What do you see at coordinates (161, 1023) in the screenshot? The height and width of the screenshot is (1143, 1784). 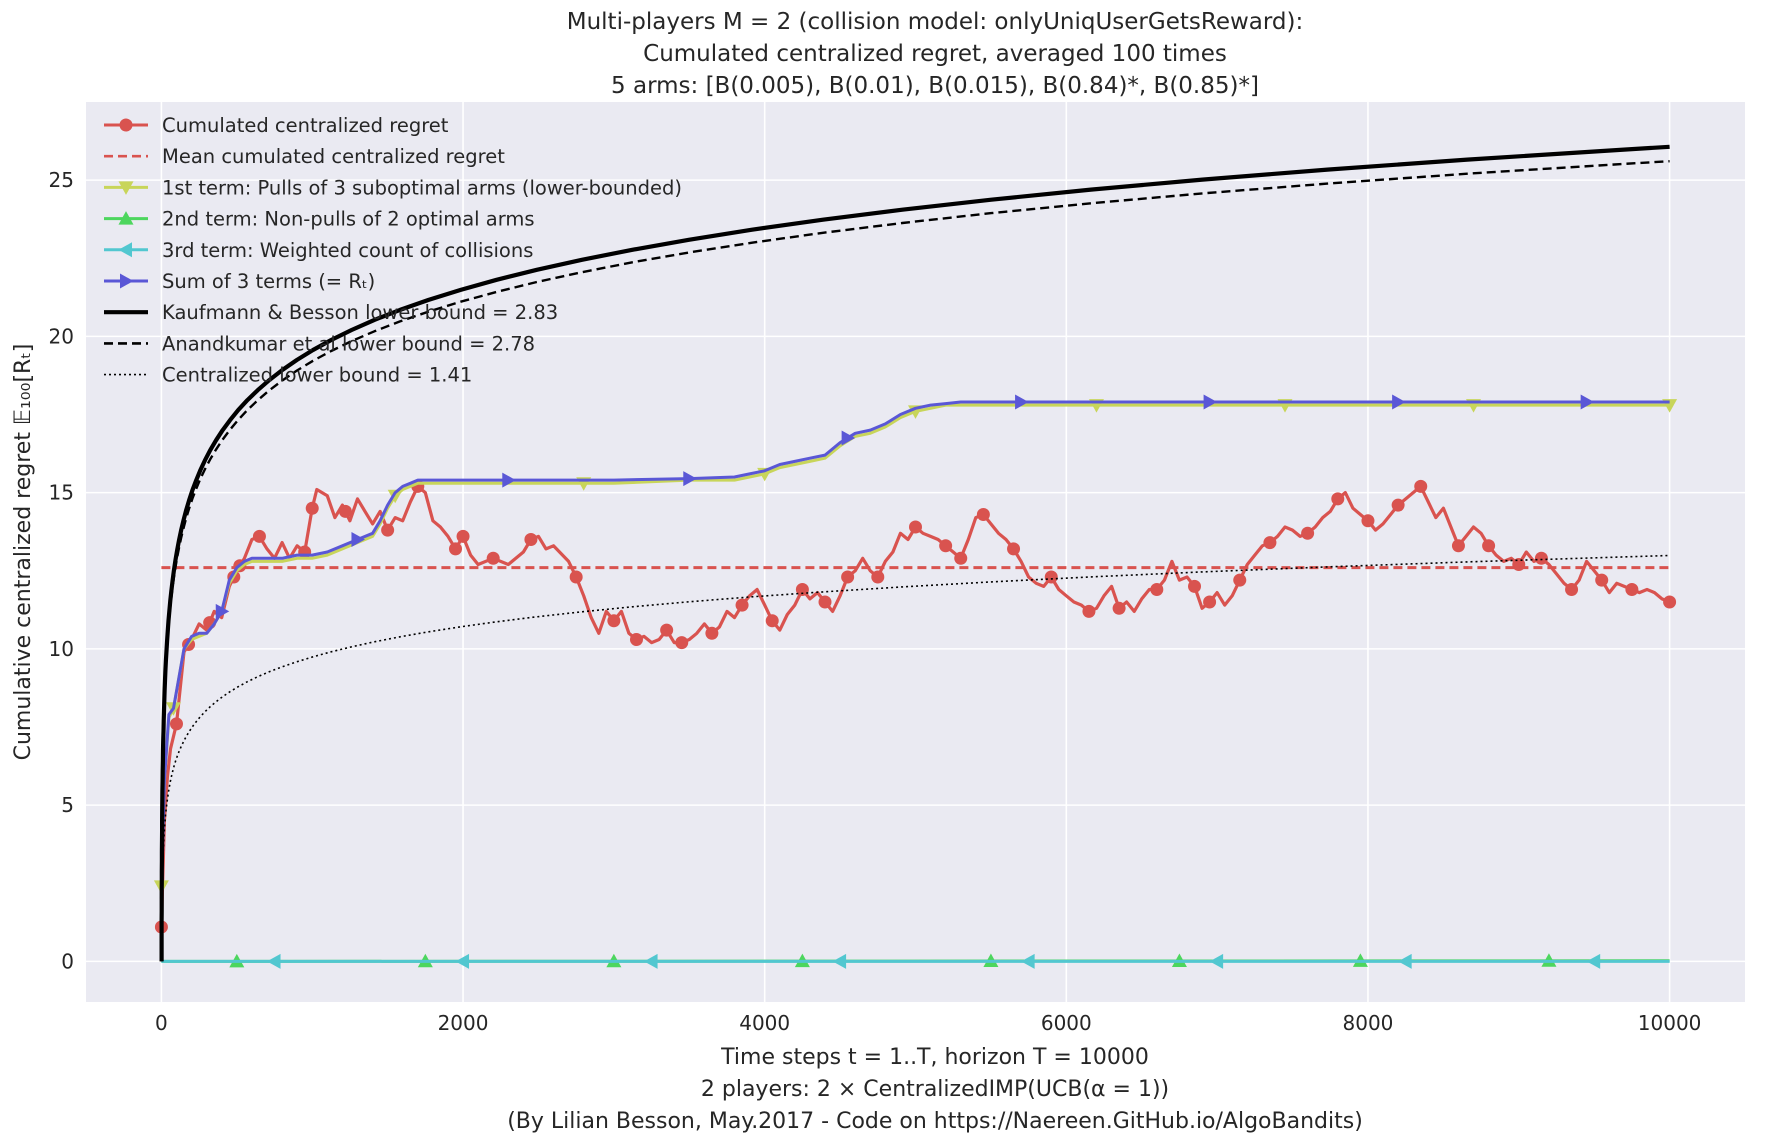 I see `x-tick-label: 0` at bounding box center [161, 1023].